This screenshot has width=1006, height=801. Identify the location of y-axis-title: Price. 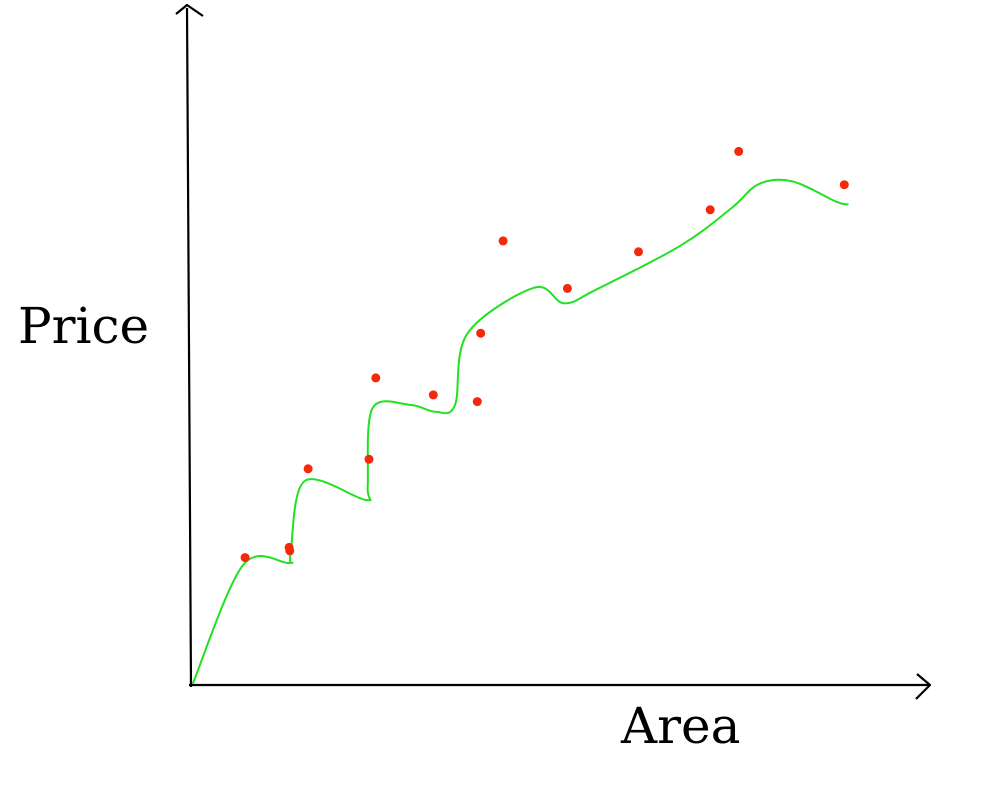
(83, 326).